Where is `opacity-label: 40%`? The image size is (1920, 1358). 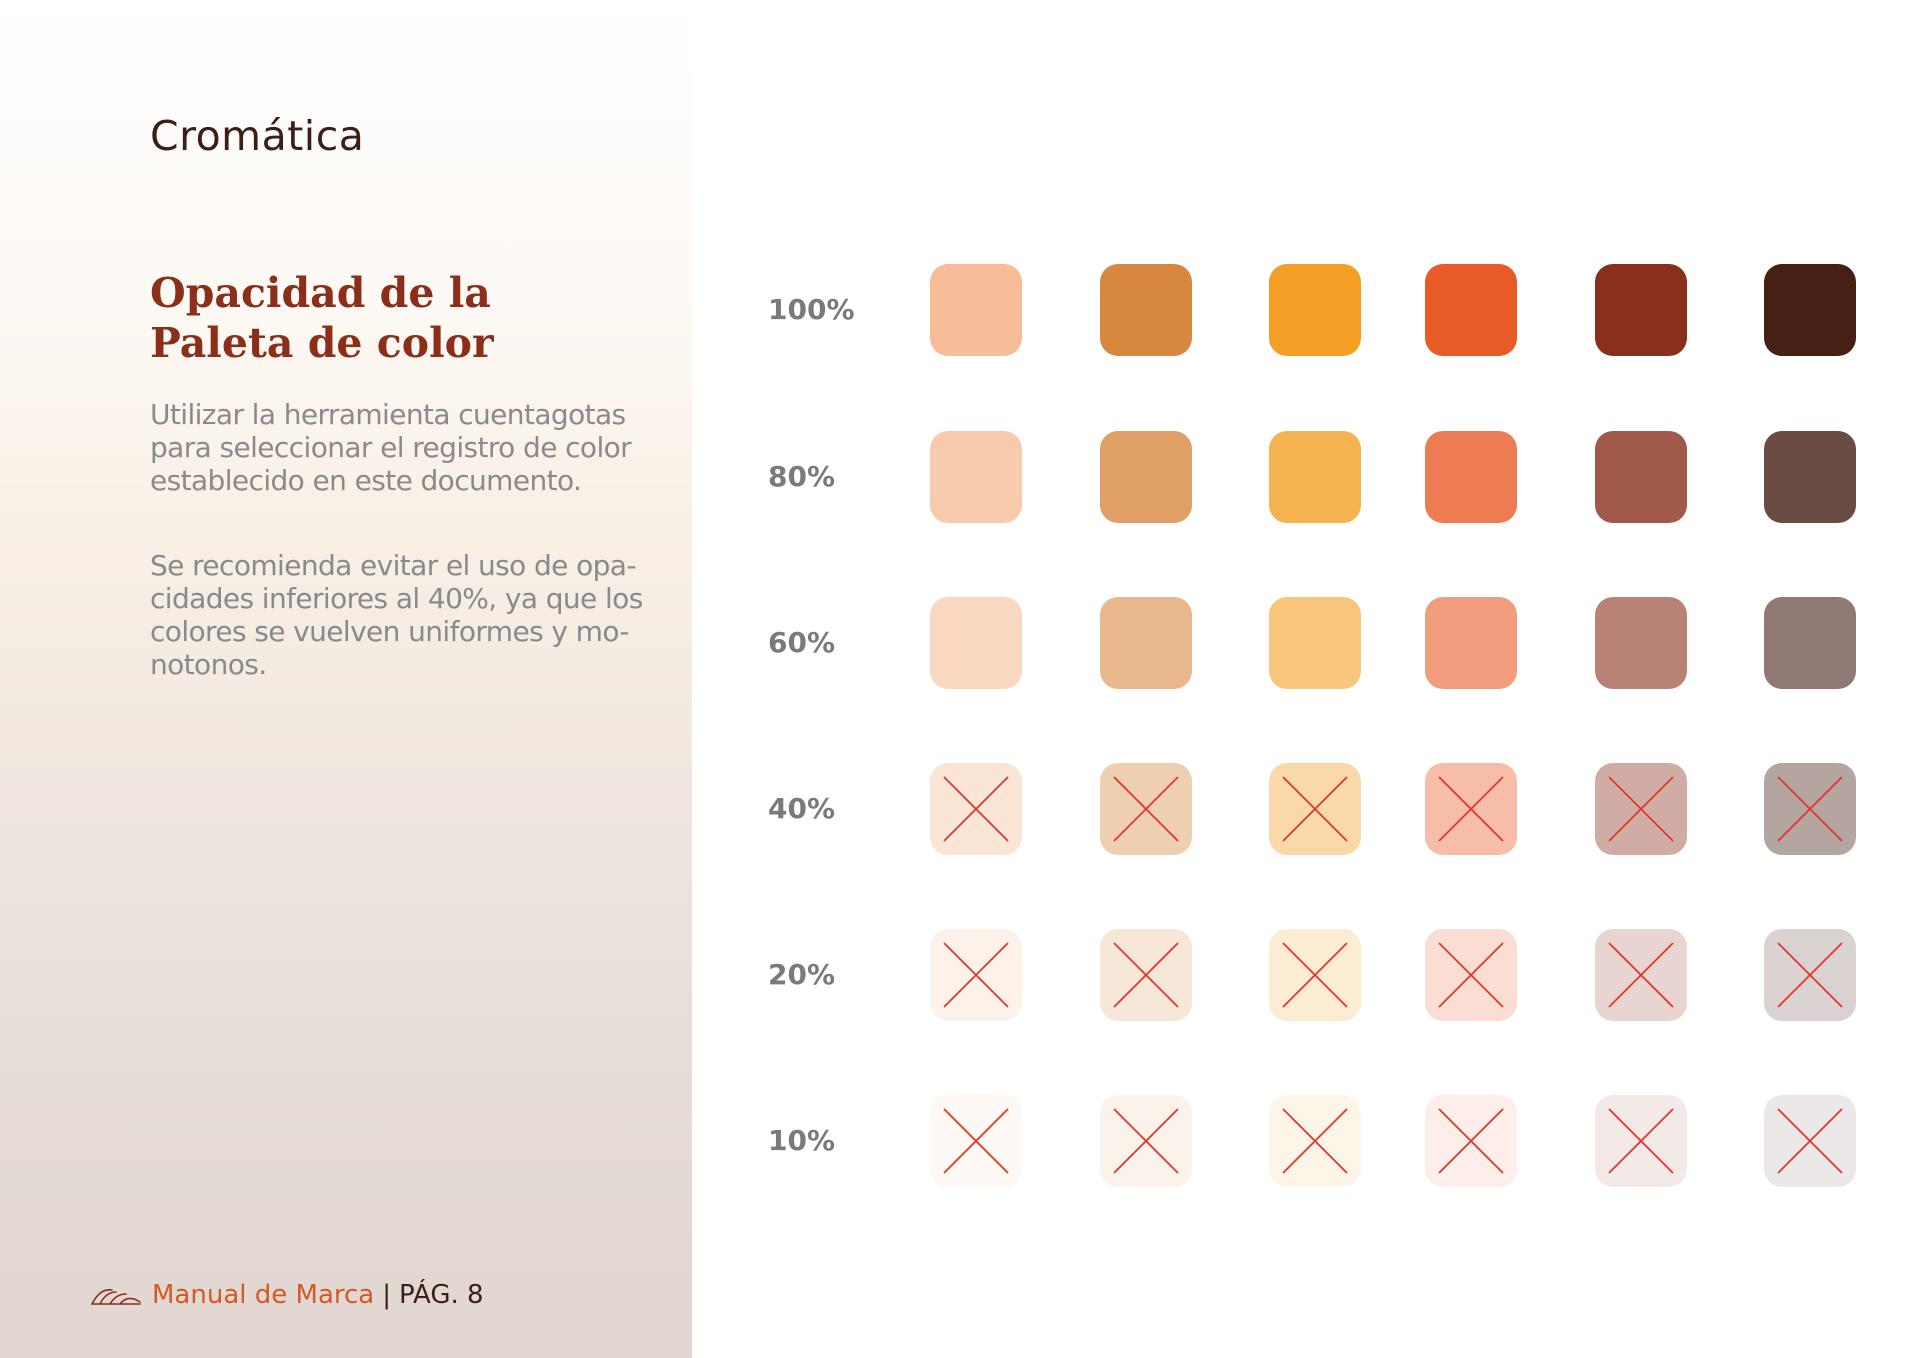
opacity-label: 40% is located at coordinates (802, 808).